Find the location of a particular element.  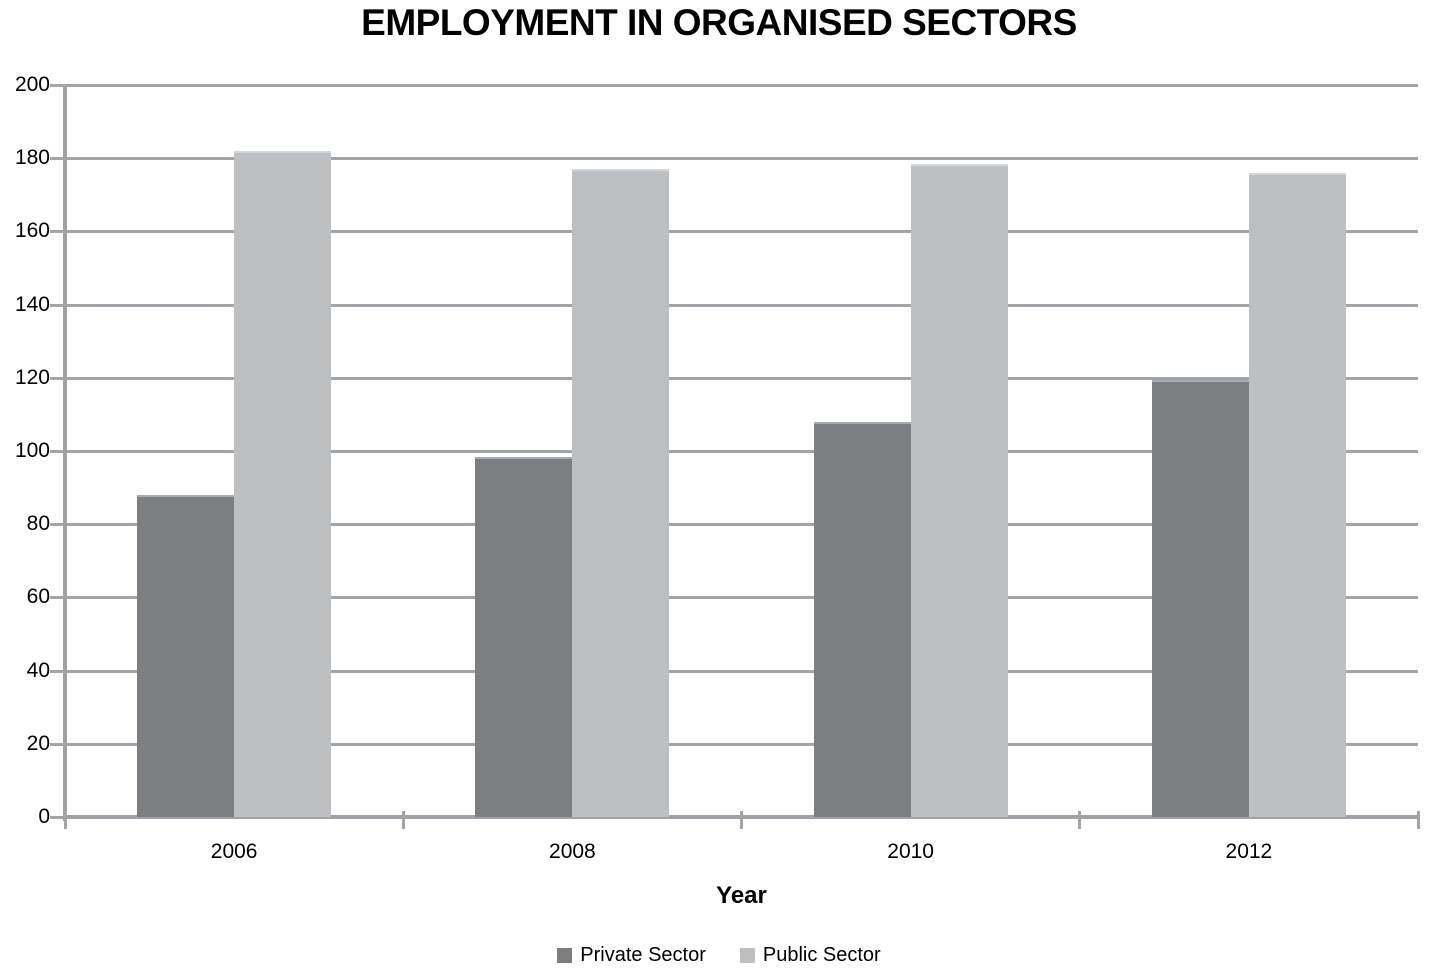

x-axis-label-2008: 2008 is located at coordinates (572, 851).